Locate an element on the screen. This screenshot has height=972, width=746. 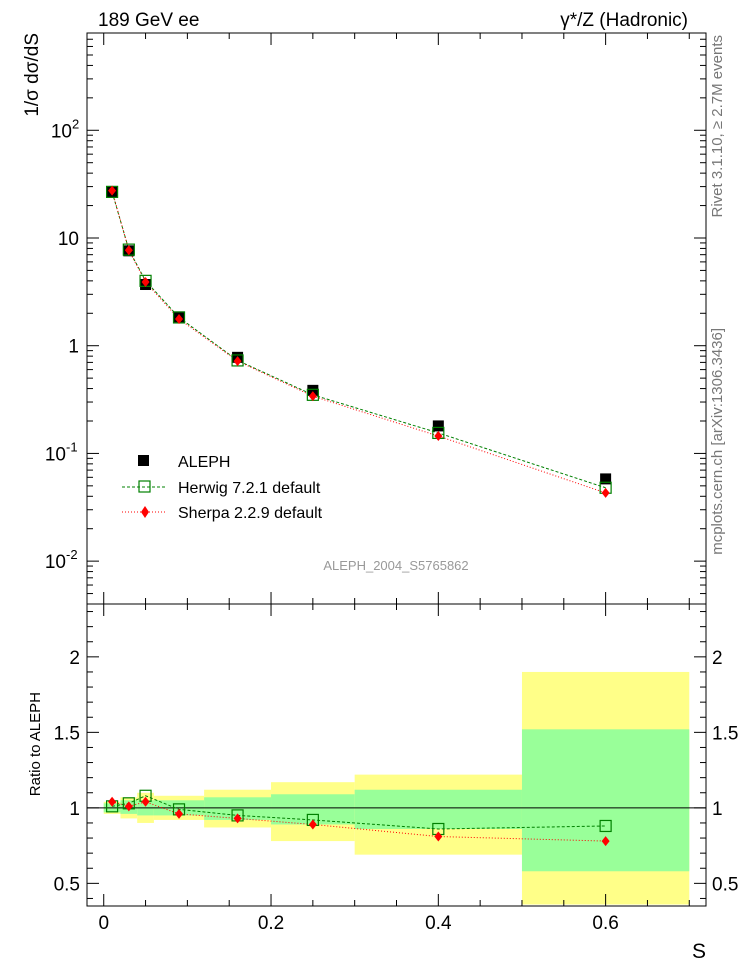
main-y-tick-base: 1 is located at coordinates (73, 347).